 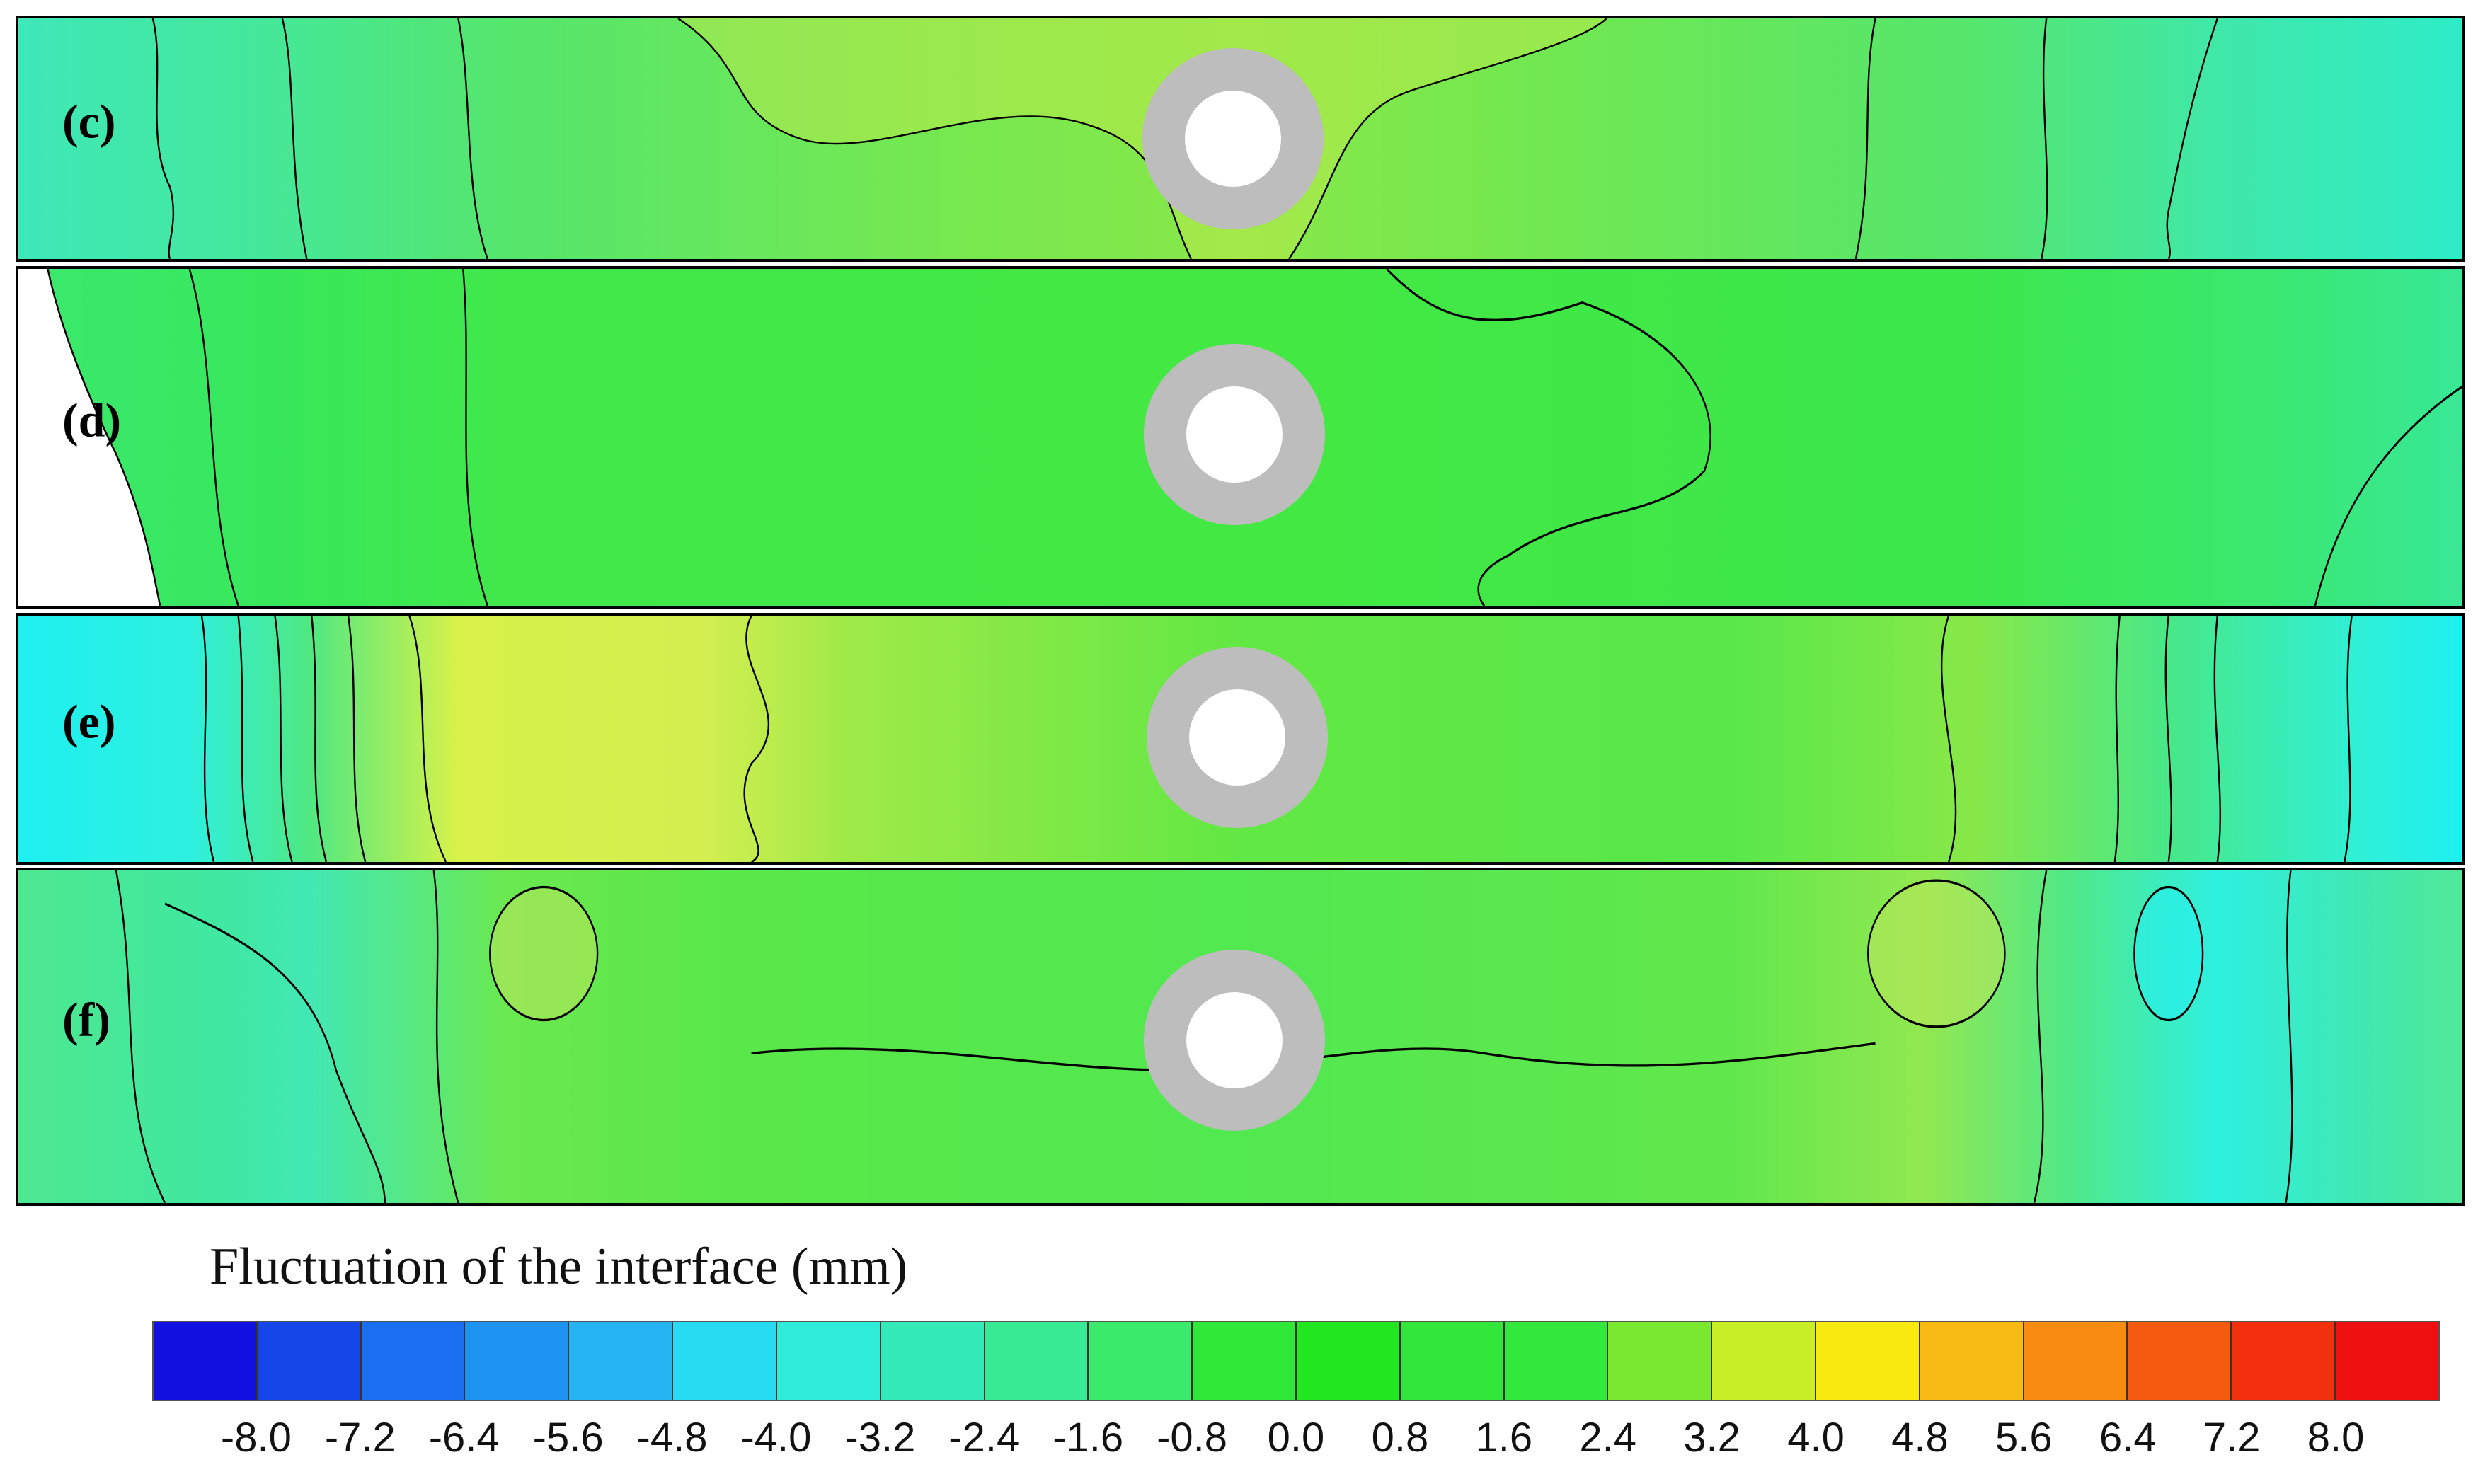 What do you see at coordinates (256, 1438) in the screenshot?
I see `colorbar-tick-label: -8.0` at bounding box center [256, 1438].